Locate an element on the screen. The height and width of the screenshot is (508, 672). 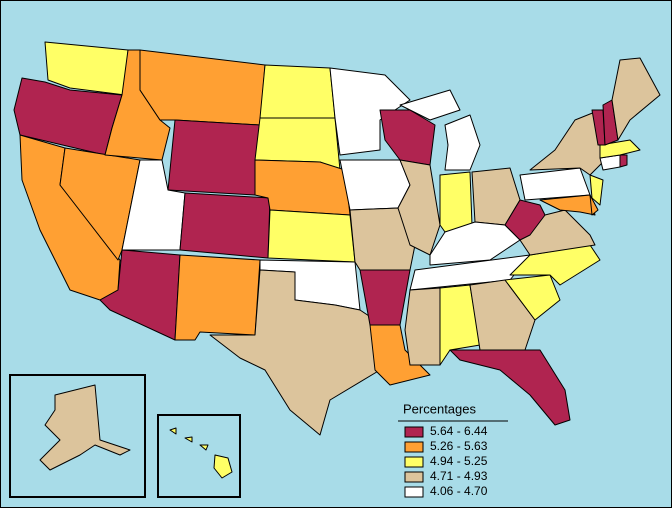
legend-label: 5.64 - 6.44 is located at coordinates (459, 431).